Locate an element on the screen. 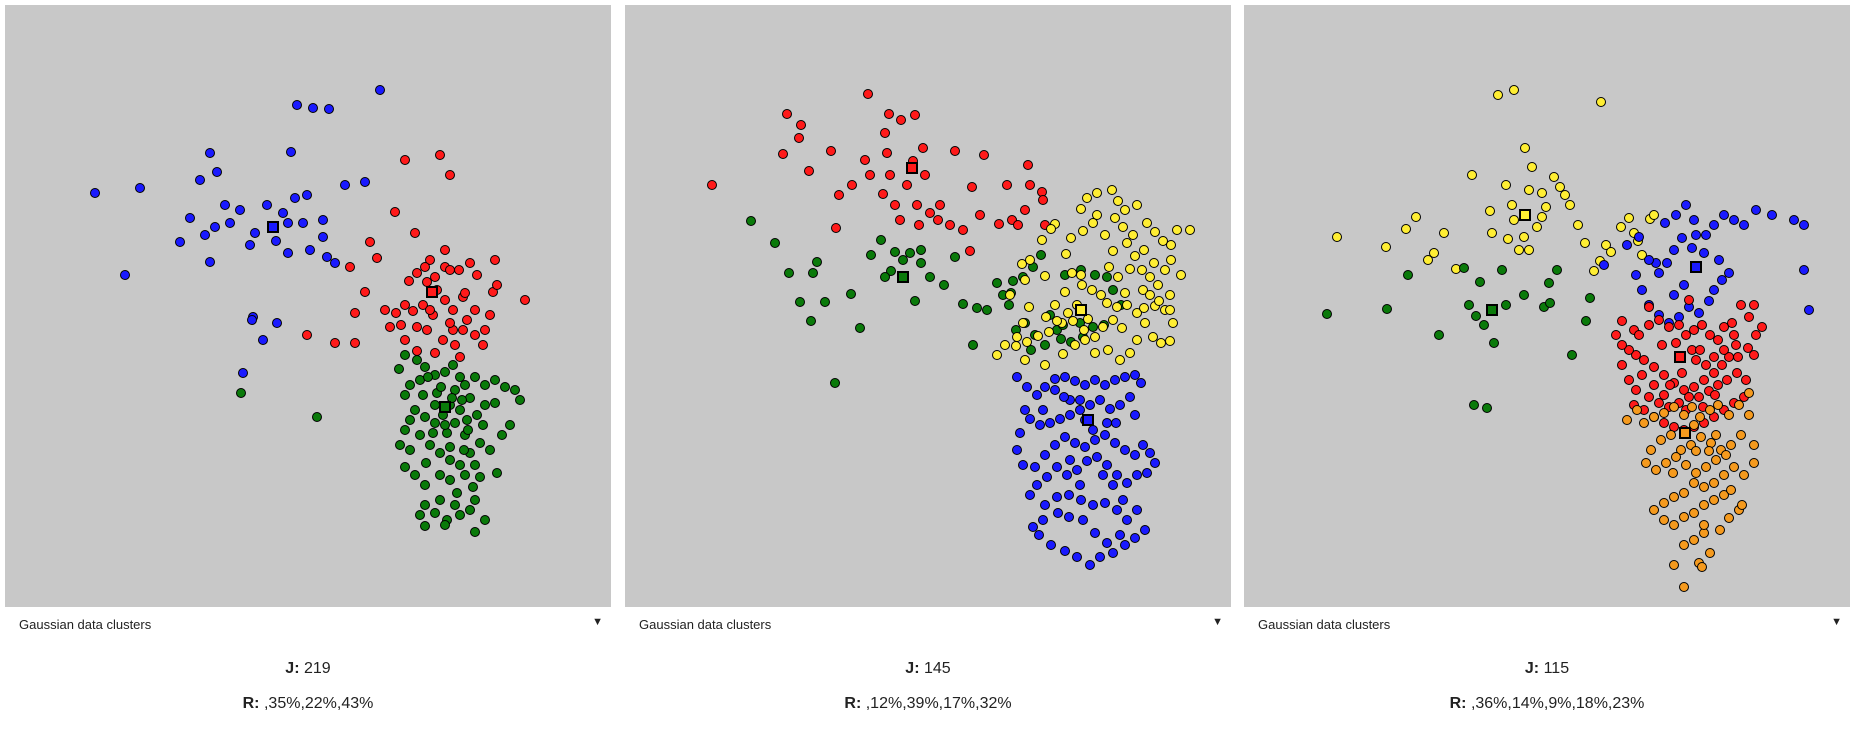 This screenshot has height=730, width=1851. dataset-select-3: Gaussian data clusters ▼ is located at coordinates (1547, 625).